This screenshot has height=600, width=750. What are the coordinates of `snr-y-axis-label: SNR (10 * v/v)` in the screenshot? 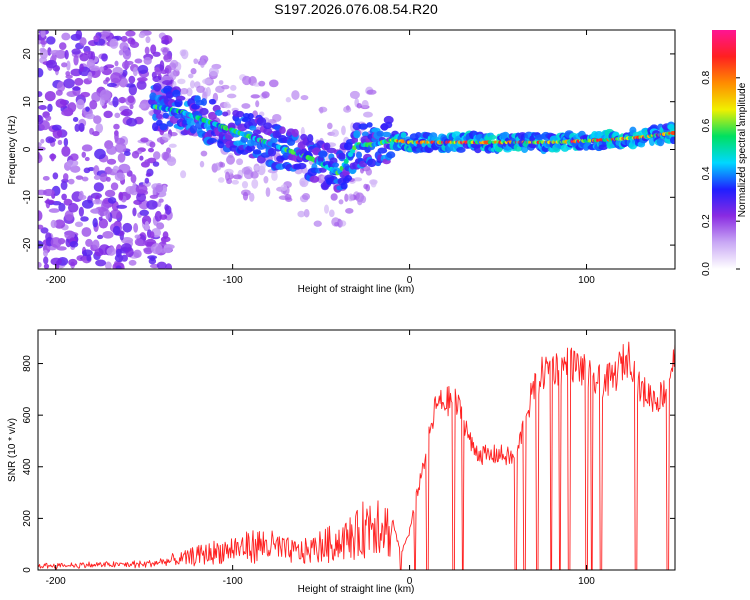 It's located at (12, 450).